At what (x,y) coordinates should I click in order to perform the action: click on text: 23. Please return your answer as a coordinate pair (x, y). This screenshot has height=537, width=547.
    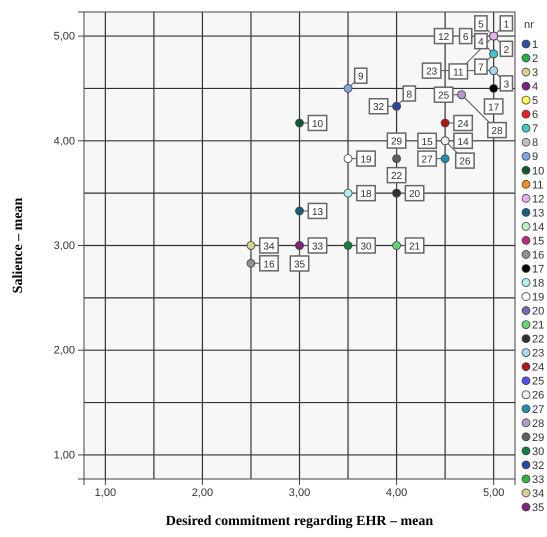
    Looking at the image, I should click on (432, 72).